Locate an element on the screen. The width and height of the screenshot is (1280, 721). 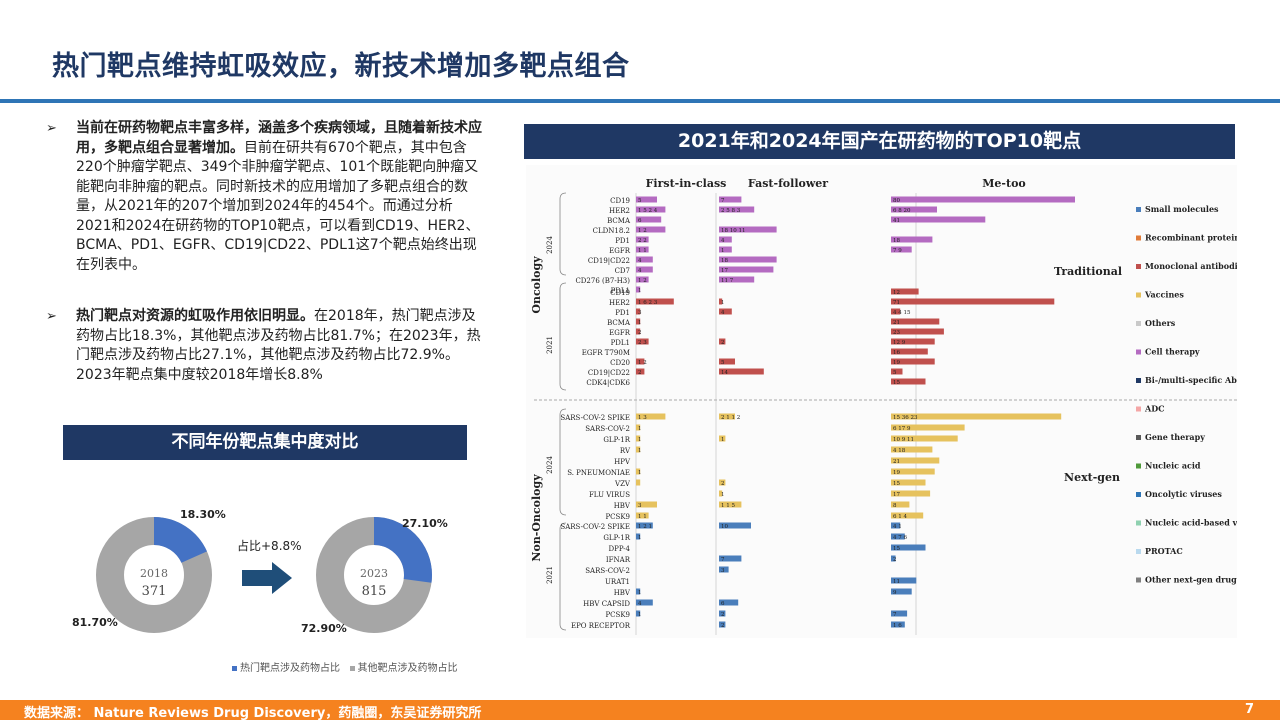
legend-hot-swatch is located at coordinates (234, 668).